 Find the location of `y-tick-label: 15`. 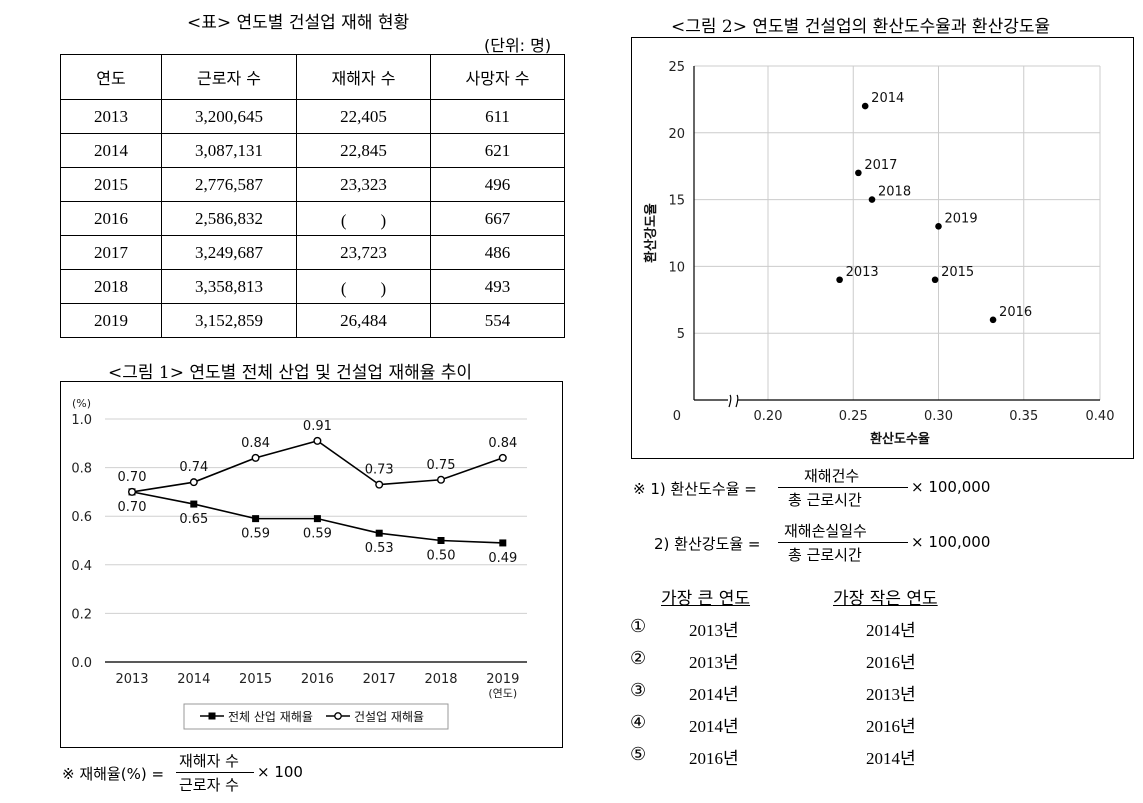

y-tick-label: 15 is located at coordinates (676, 201).